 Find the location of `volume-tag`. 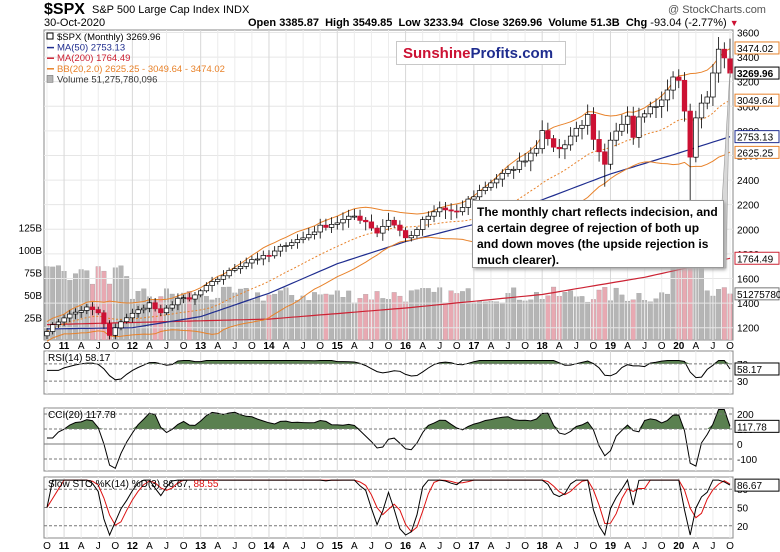

volume-tag is located at coordinates (757, 294).